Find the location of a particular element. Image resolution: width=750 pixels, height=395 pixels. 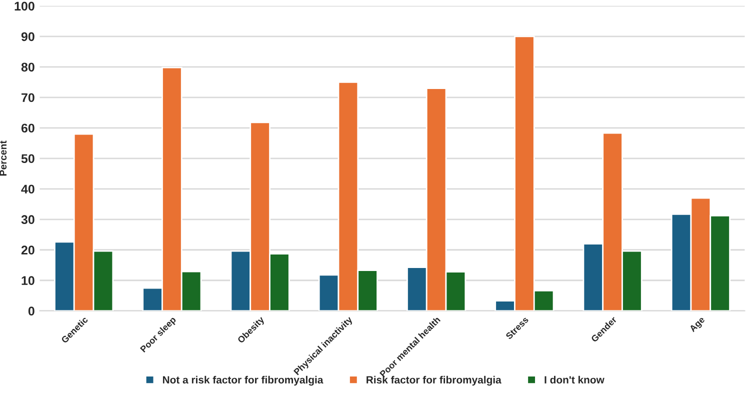

x-tick-label: Age is located at coordinates (697, 325).